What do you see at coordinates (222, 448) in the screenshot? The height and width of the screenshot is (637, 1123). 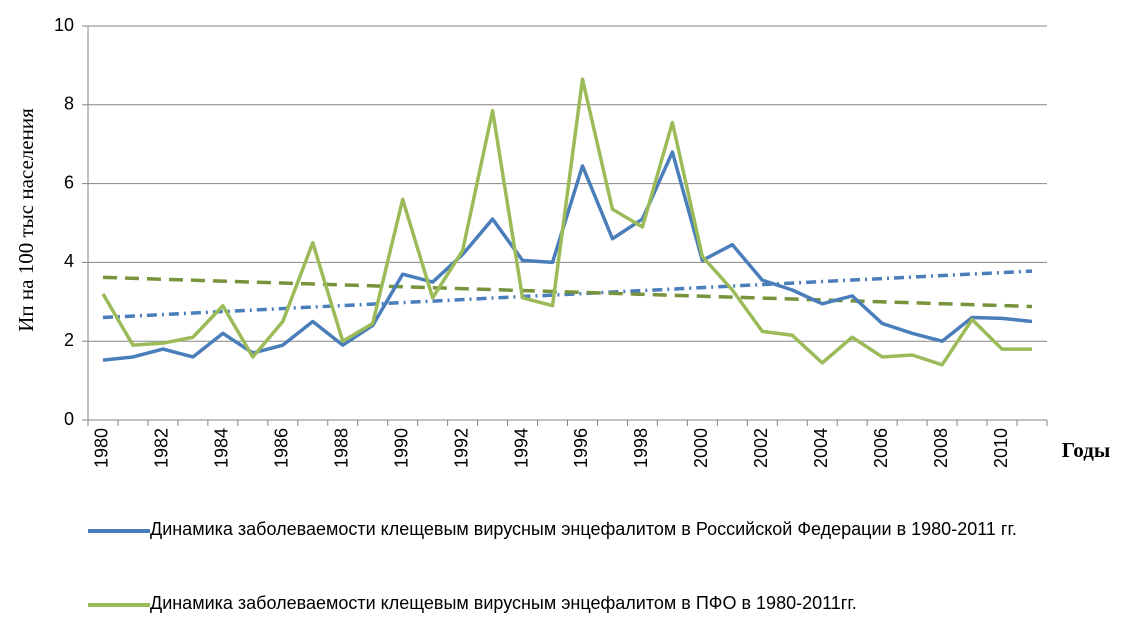 I see `x-tick-label: 1984` at bounding box center [222, 448].